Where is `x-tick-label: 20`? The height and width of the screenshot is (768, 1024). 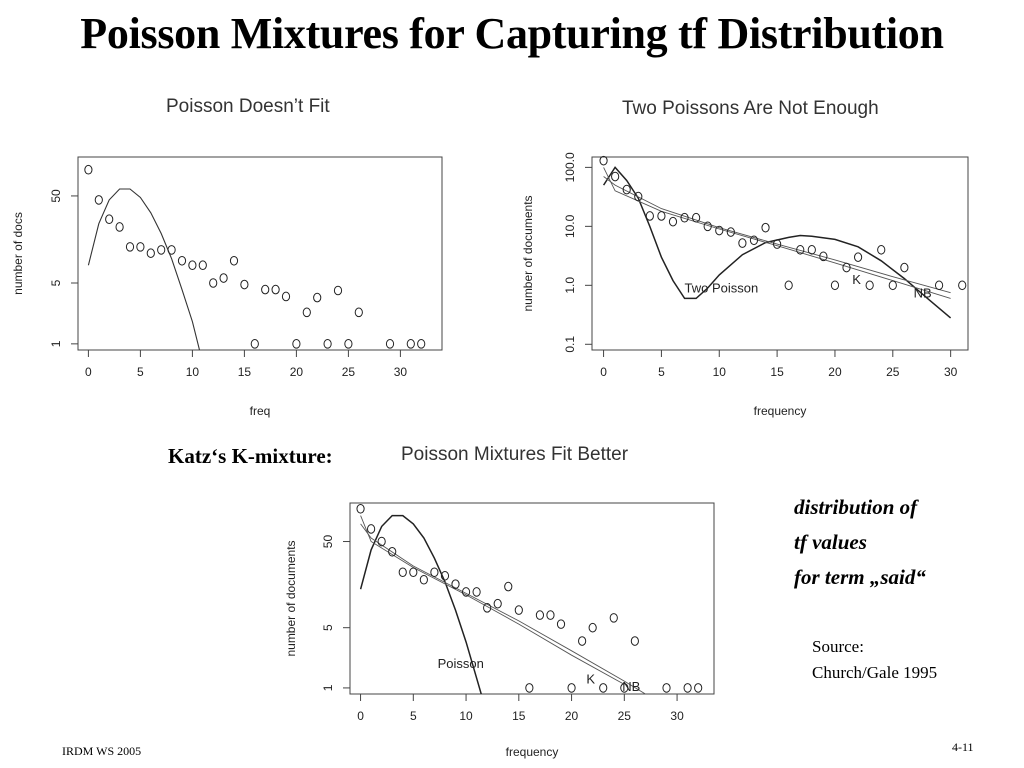 x-tick-label: 20 is located at coordinates (572, 716).